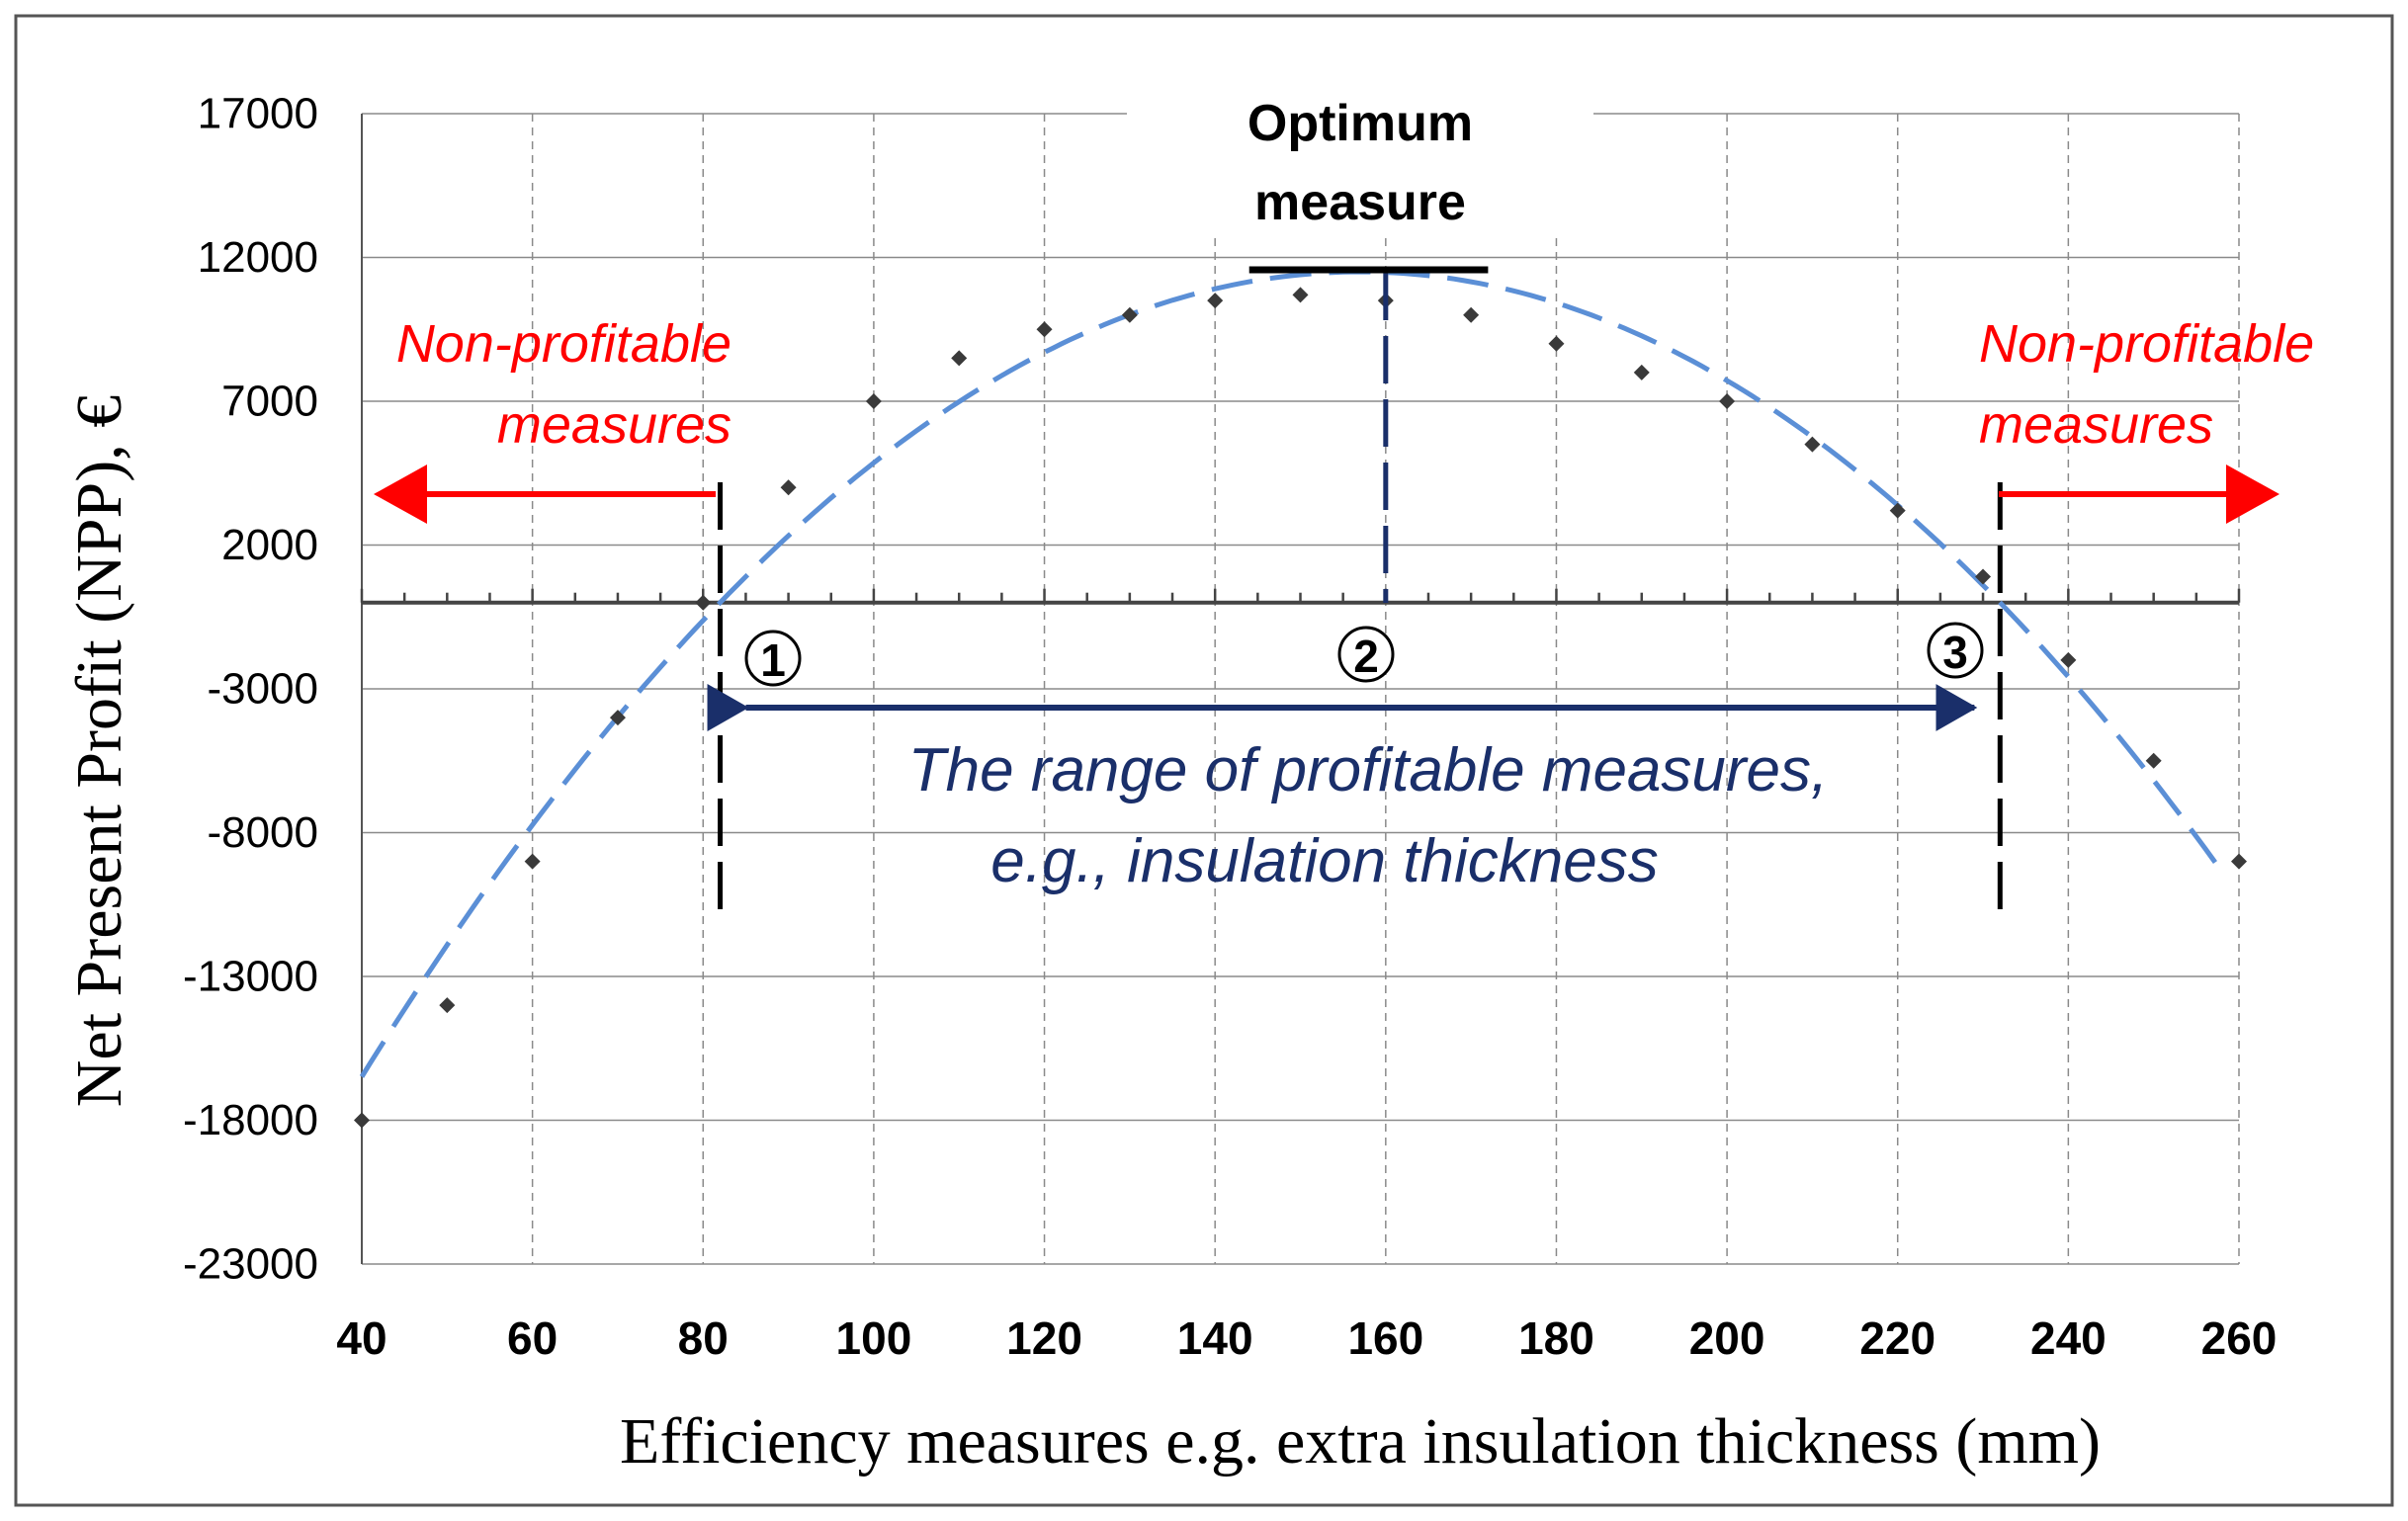 The width and height of the screenshot is (2408, 1521). I want to click on marker-3-label: 3, so click(1955, 653).